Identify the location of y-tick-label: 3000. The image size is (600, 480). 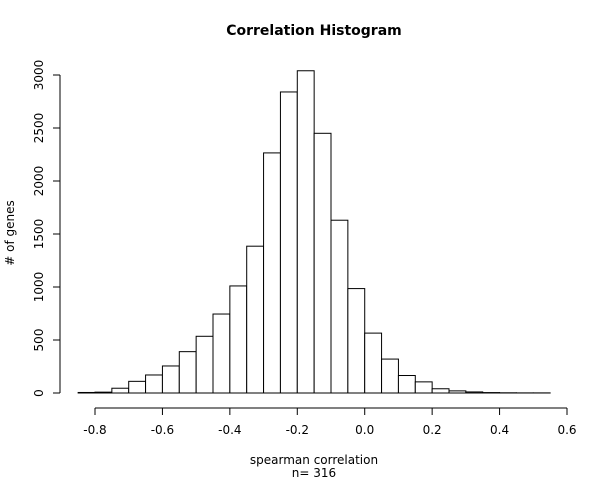
(39, 75).